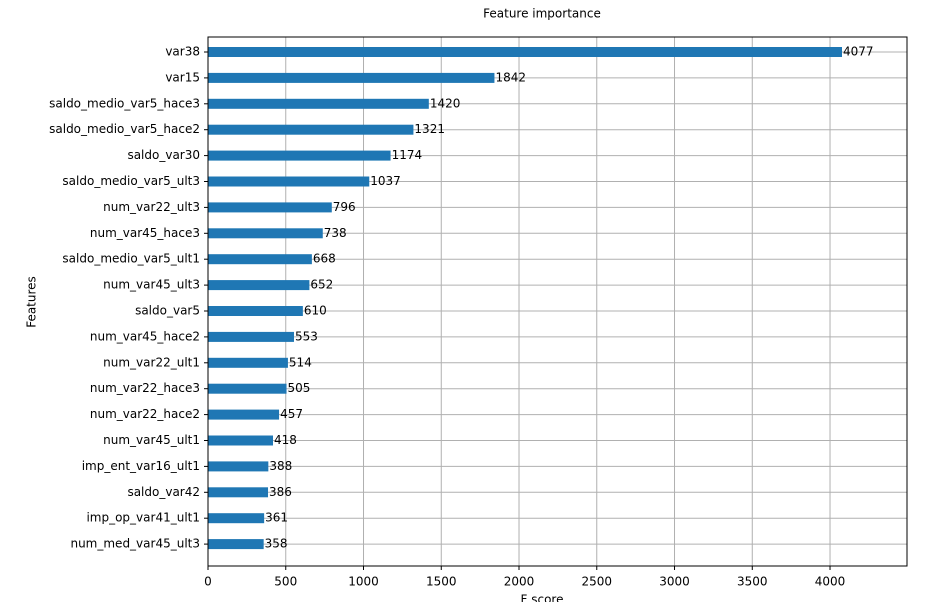 The image size is (926, 602). What do you see at coordinates (131, 259) in the screenshot?
I see `y-tick-label: saldo_medio_var5_ult1` at bounding box center [131, 259].